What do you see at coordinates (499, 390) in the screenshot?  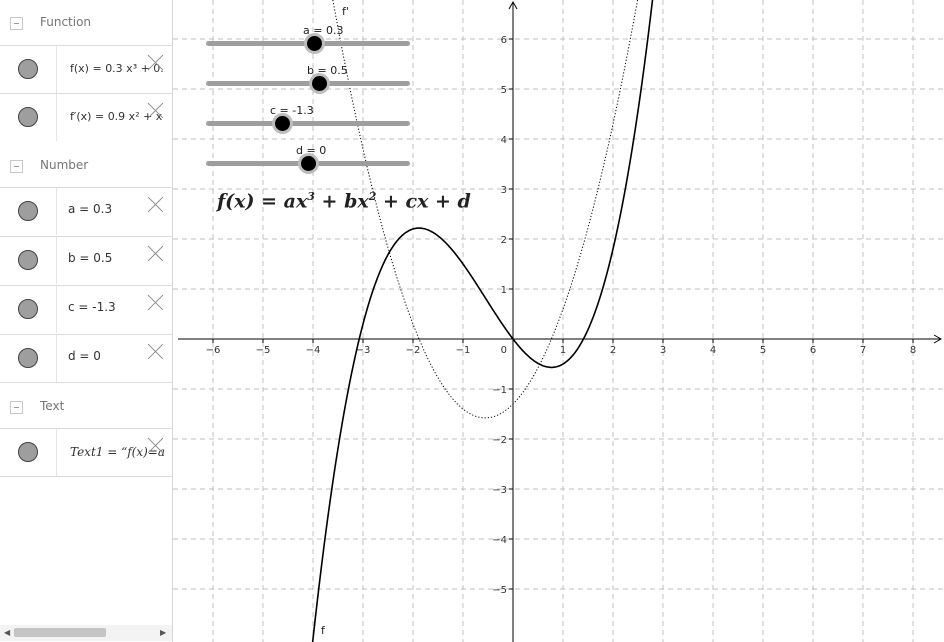 I see `y-tick-label: −1` at bounding box center [499, 390].